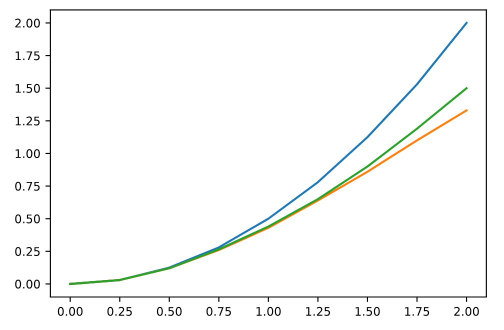 The width and height of the screenshot is (504, 330). What do you see at coordinates (28, 55) in the screenshot?
I see `y-tick-label: 1.75` at bounding box center [28, 55].